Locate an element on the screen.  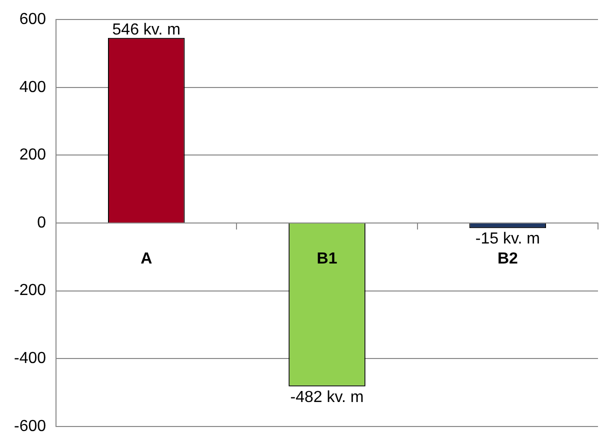
data-label: -15 kv. m is located at coordinates (507, 239).